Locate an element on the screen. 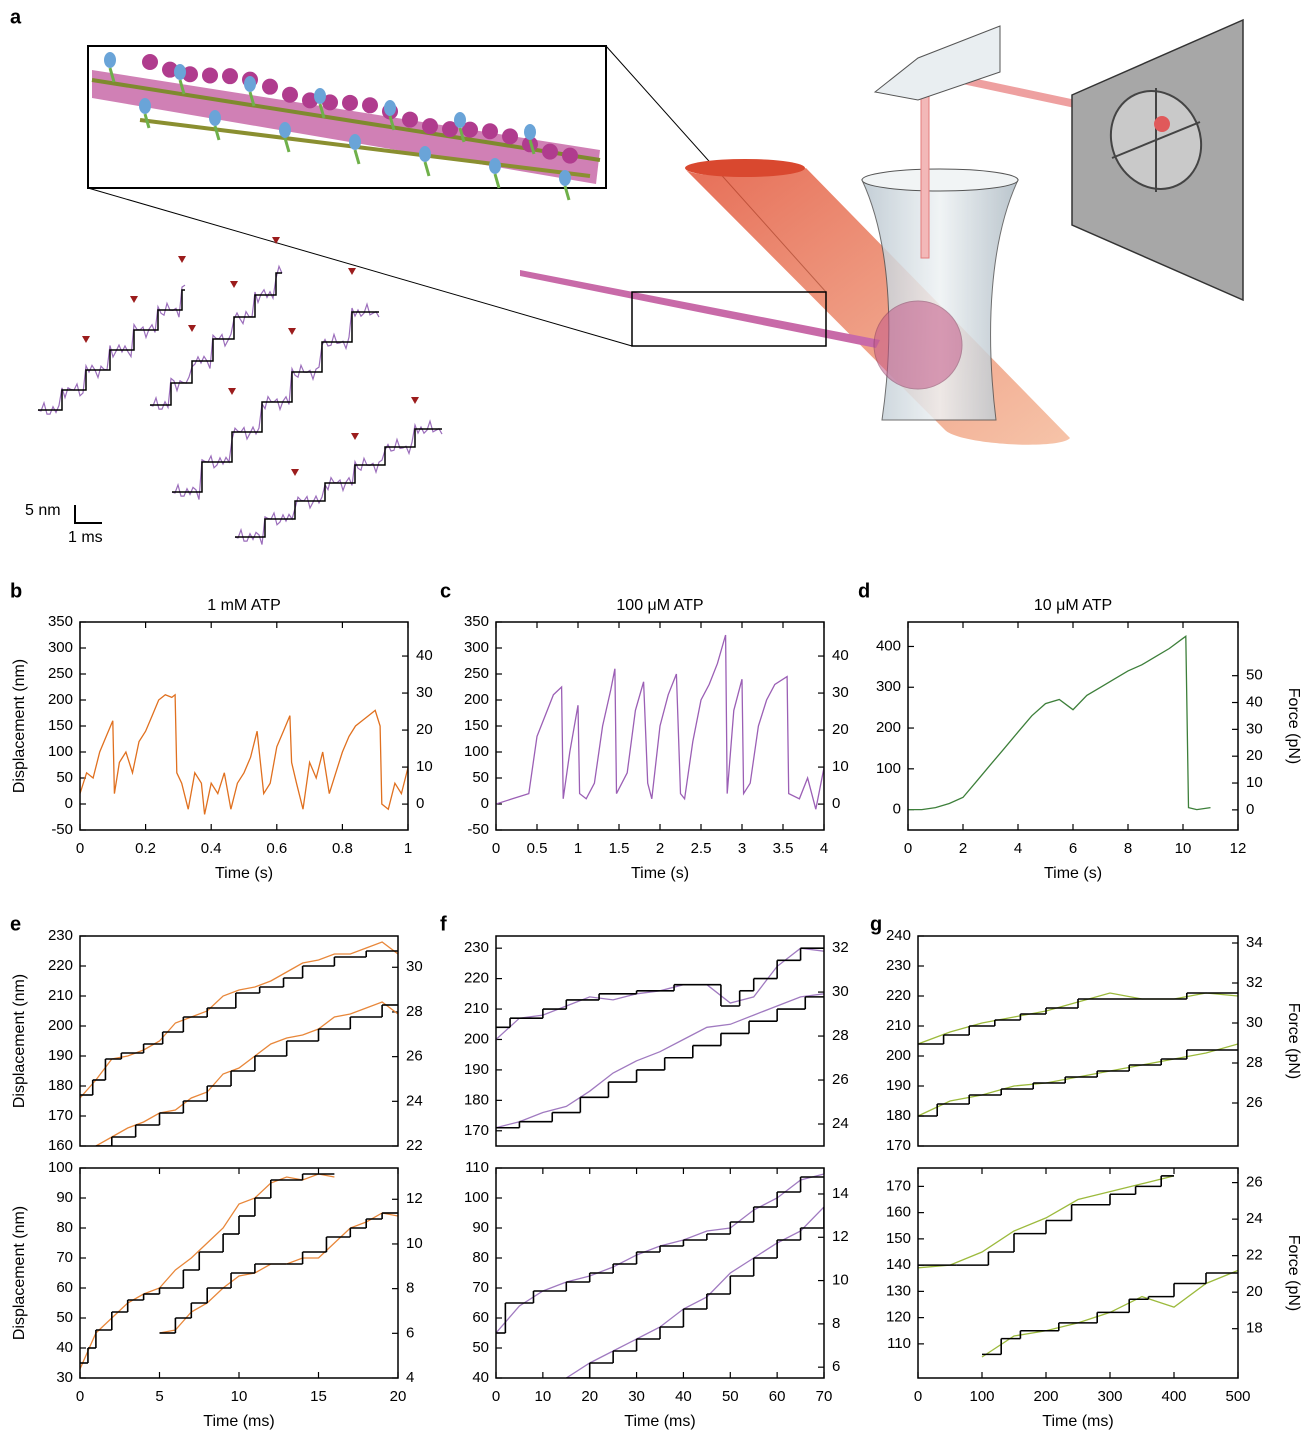  x-tick-label: 10 is located at coordinates (239, 1396).